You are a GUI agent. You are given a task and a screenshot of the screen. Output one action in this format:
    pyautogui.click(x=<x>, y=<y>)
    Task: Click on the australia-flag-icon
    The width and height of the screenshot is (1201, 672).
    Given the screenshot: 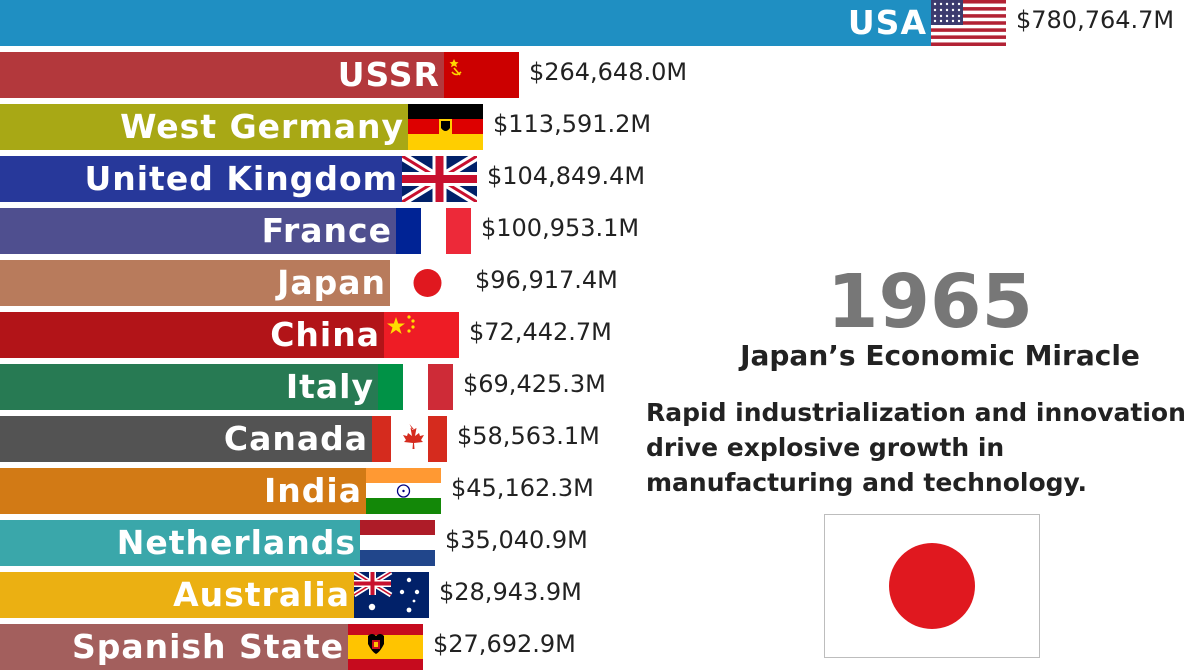 What is the action you would take?
    pyautogui.click(x=391, y=595)
    